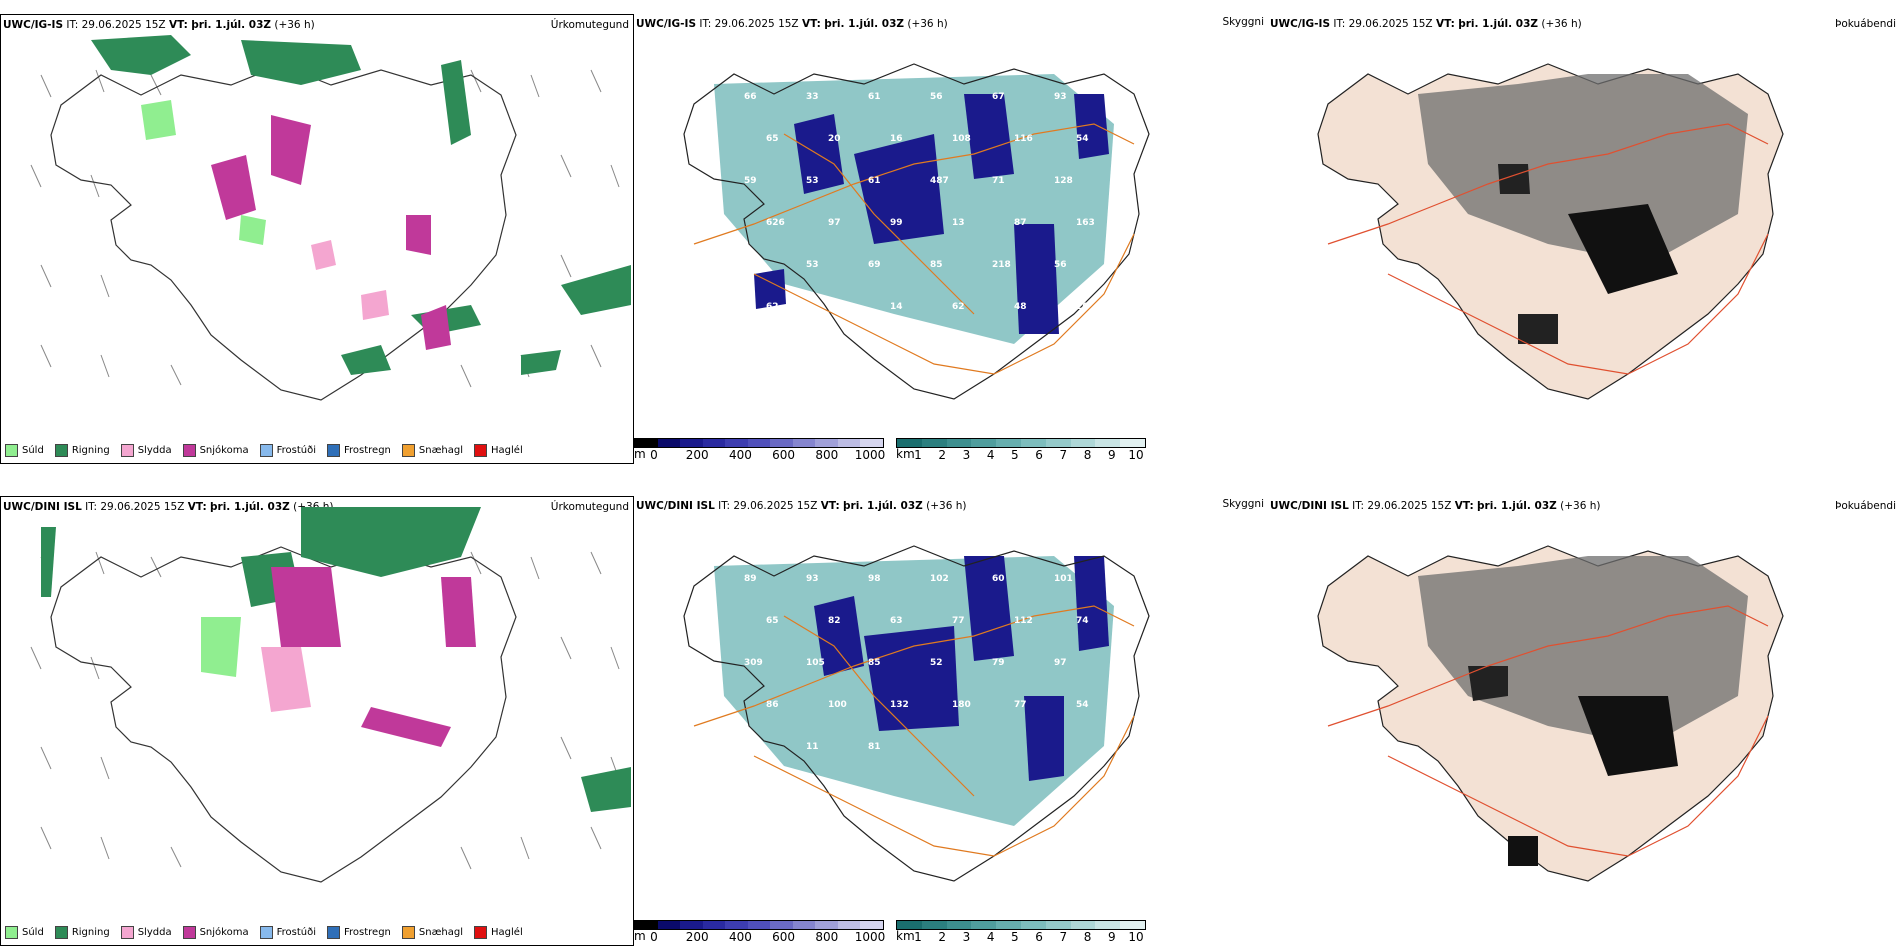  What do you see at coordinates (998, 663) in the screenshot?
I see `cloud-base-label: 79` at bounding box center [998, 663].